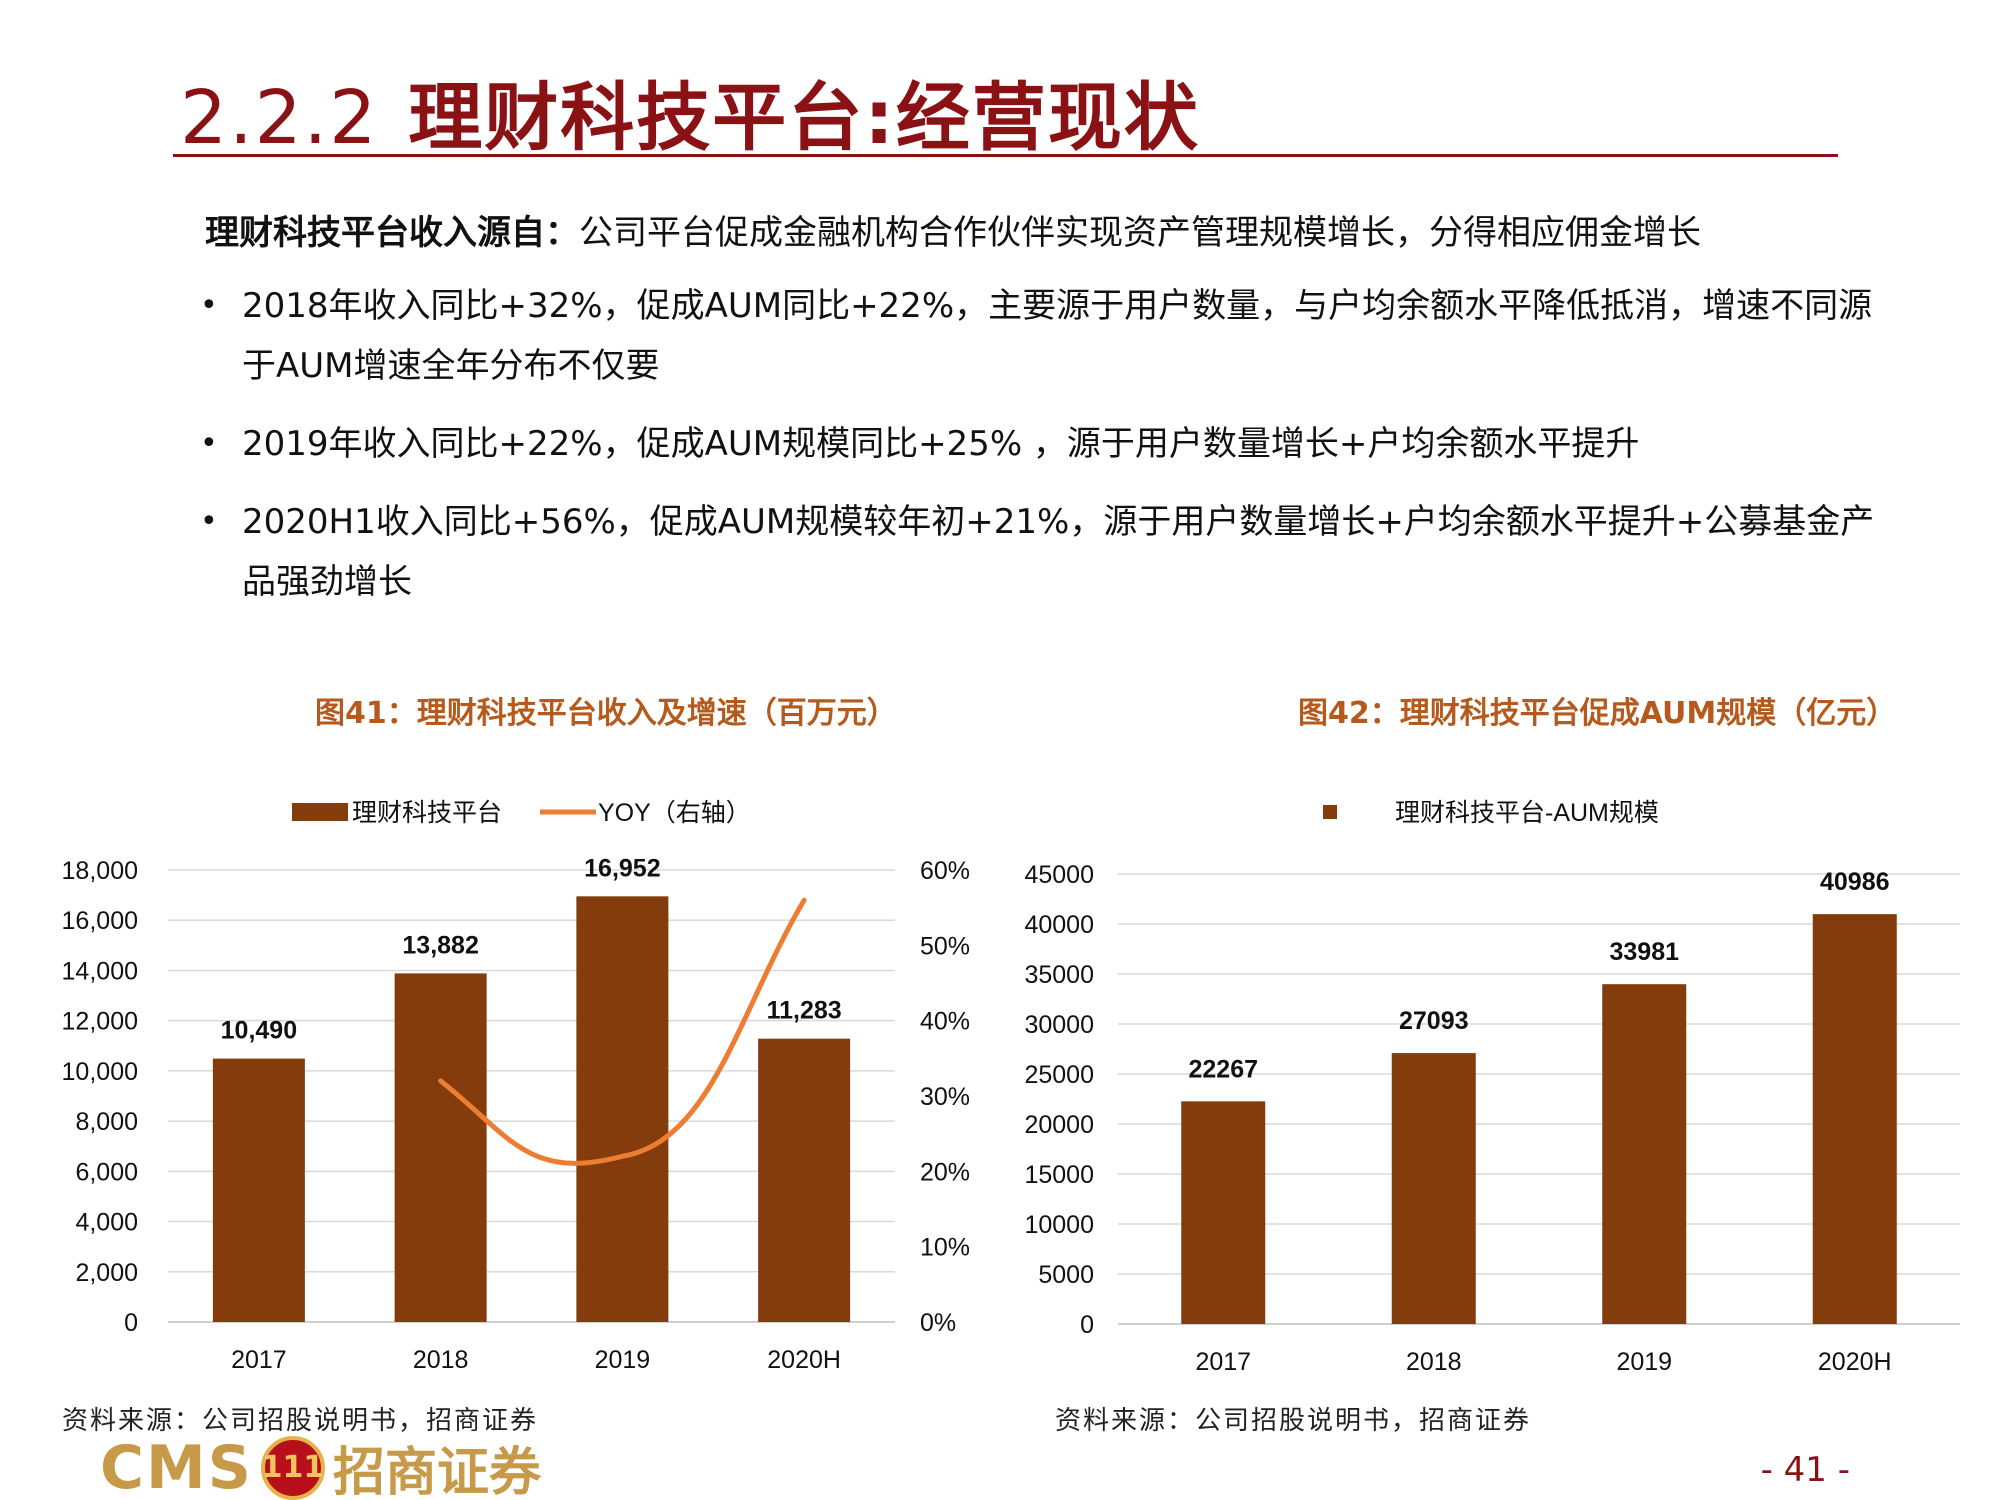  What do you see at coordinates (1059, 1175) in the screenshot?
I see `y-tick-label: 15000` at bounding box center [1059, 1175].